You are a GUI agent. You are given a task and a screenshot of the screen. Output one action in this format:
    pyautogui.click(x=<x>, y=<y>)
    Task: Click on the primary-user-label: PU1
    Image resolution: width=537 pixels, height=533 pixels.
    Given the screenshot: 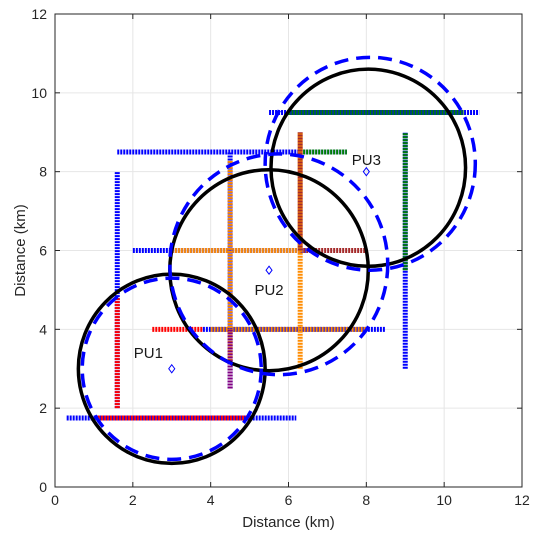 What is the action you would take?
    pyautogui.click(x=148, y=353)
    